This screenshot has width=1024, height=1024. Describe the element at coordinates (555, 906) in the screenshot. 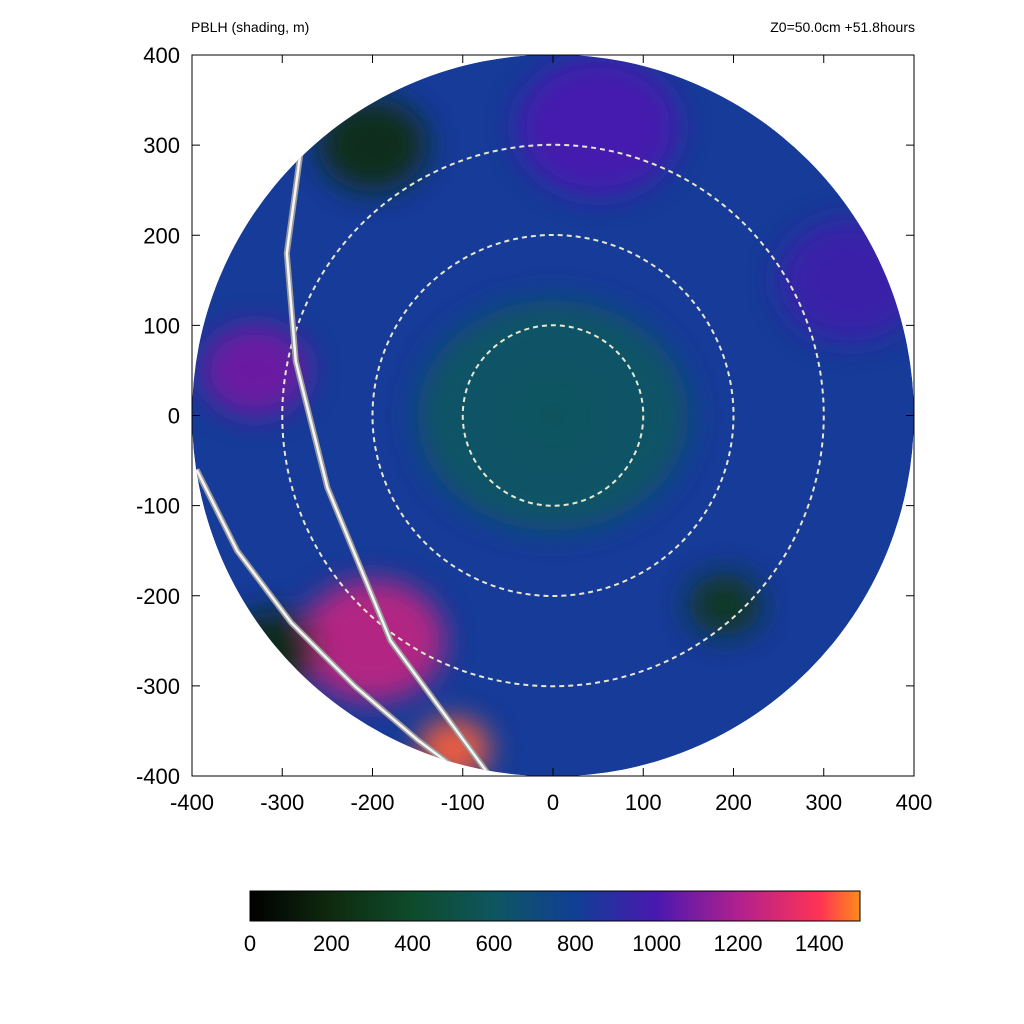

I see `colorbar-gradient` at that location.